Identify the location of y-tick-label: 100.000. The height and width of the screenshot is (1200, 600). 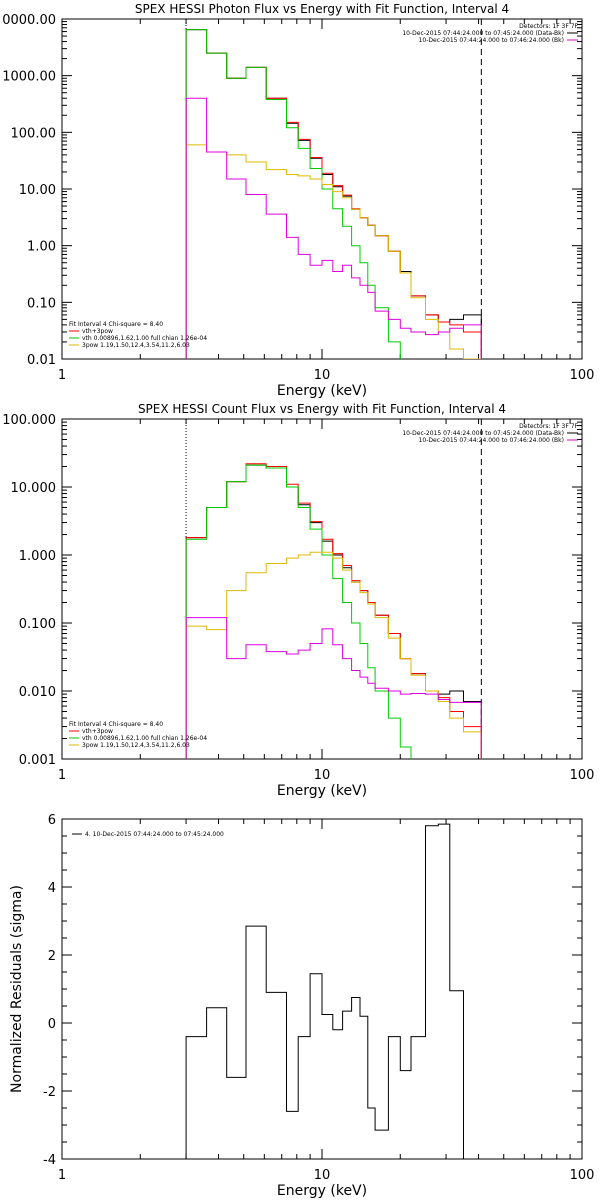
(29, 420).